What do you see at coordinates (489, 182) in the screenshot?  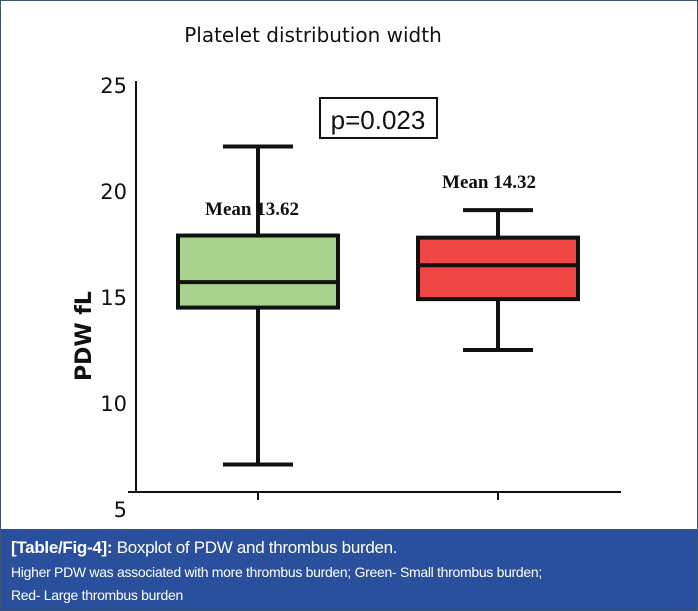 I see `mean-label: Mean 14.32` at bounding box center [489, 182].